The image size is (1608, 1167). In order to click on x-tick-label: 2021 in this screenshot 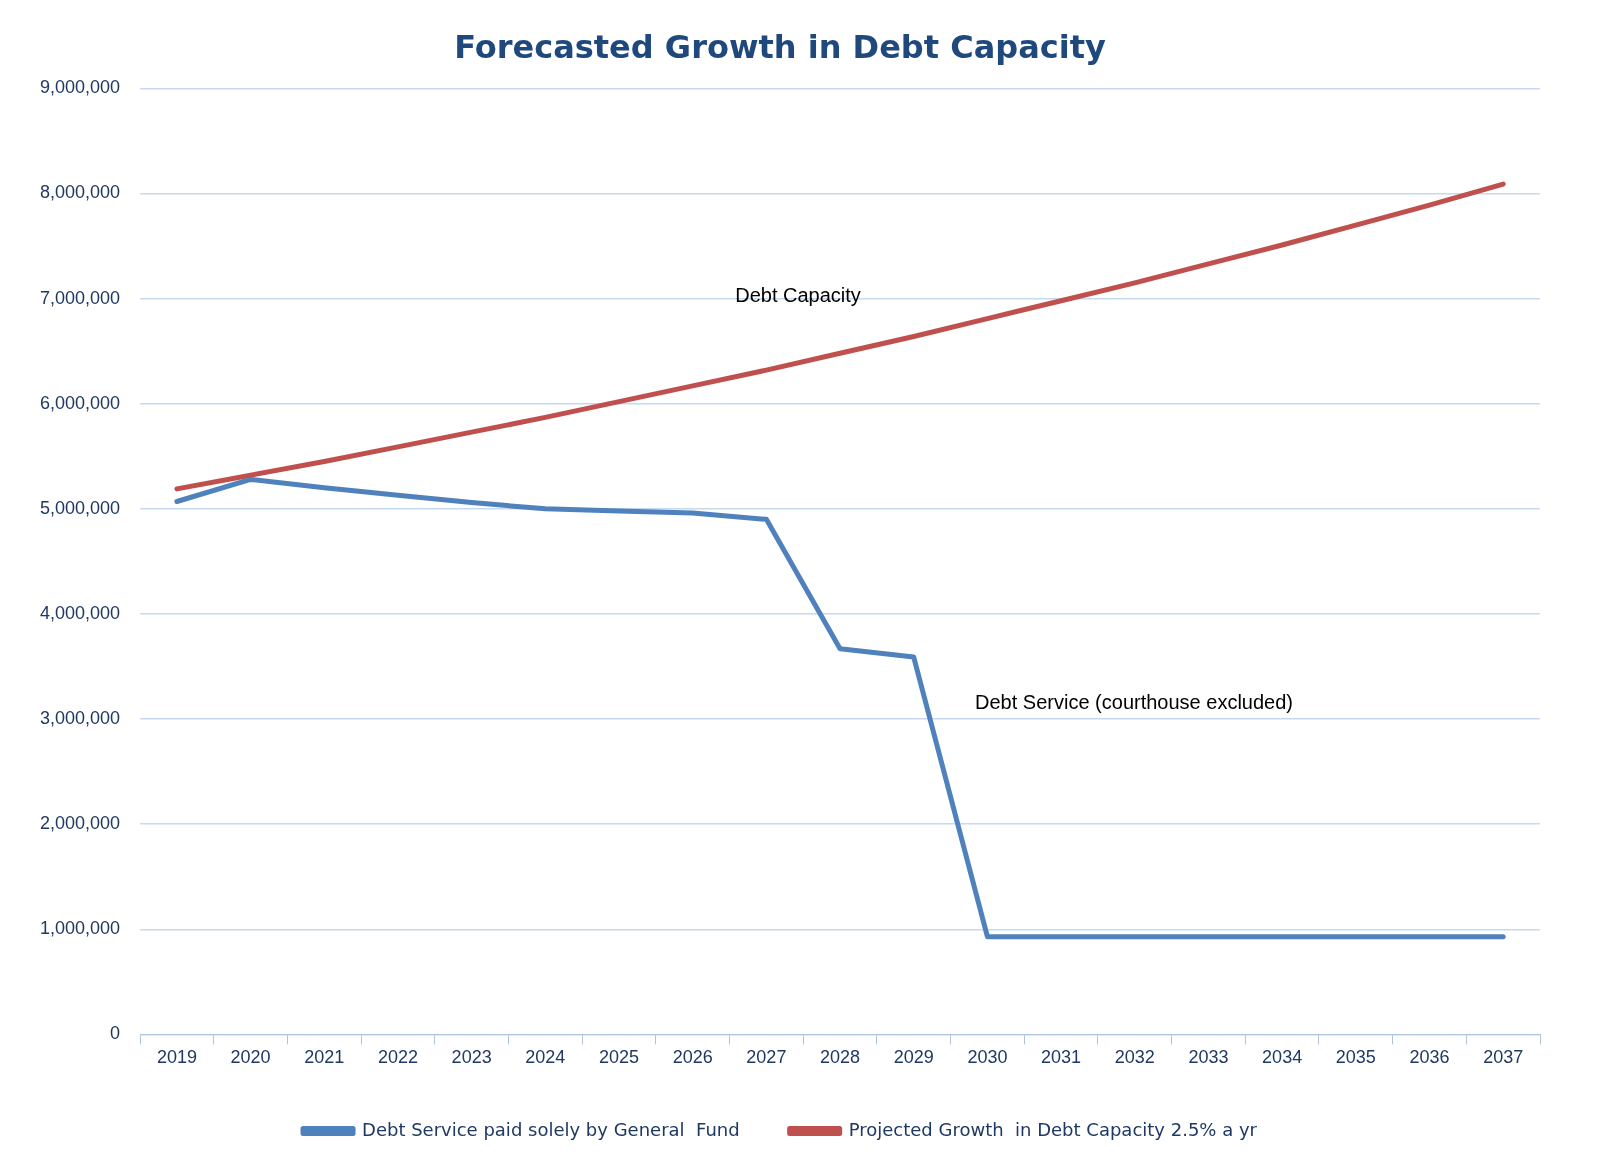, I will do `click(324, 1057)`.